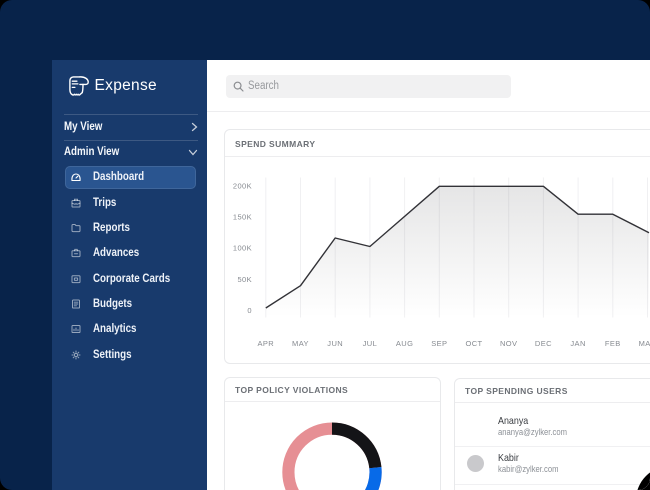  Describe the element at coordinates (335, 343) in the screenshot. I see `svg-text: JUN` at that location.